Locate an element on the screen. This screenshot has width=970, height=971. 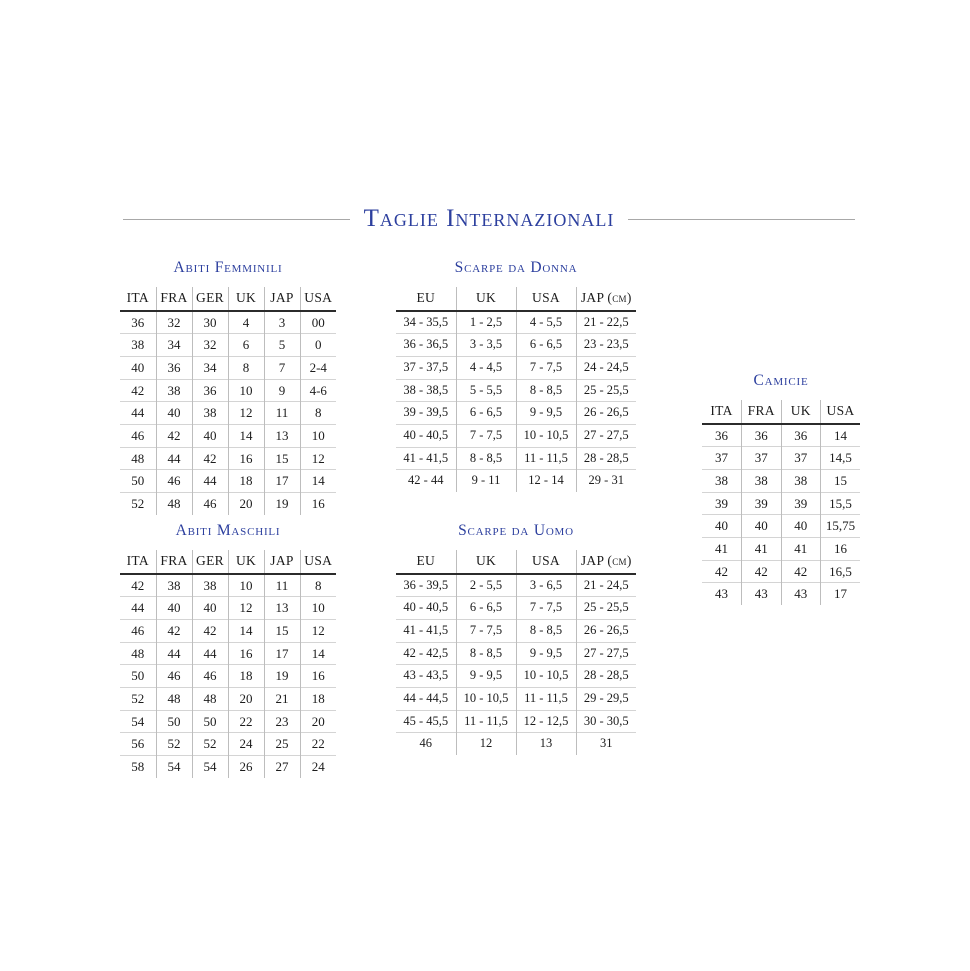
column-header: ITA is located at coordinates (722, 412).